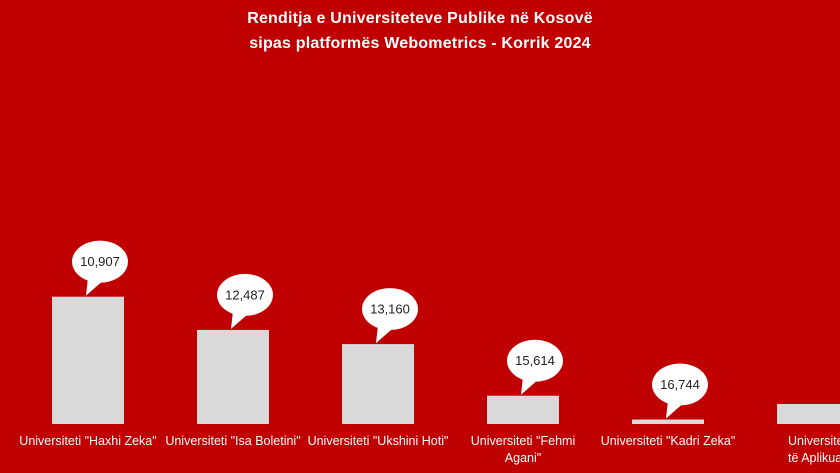  What do you see at coordinates (680, 384) in the screenshot?
I see `data-label: 16,744` at bounding box center [680, 384].